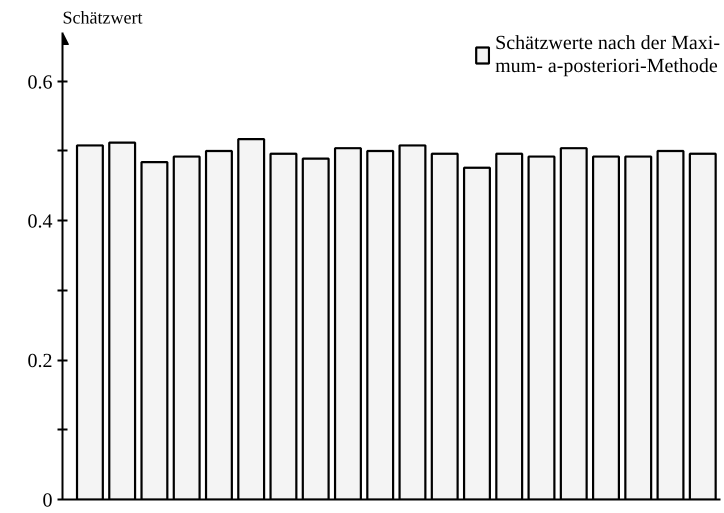 This screenshot has width=724, height=513. Describe the element at coordinates (40, 361) in the screenshot. I see `y-tick-label: 0.2` at that location.